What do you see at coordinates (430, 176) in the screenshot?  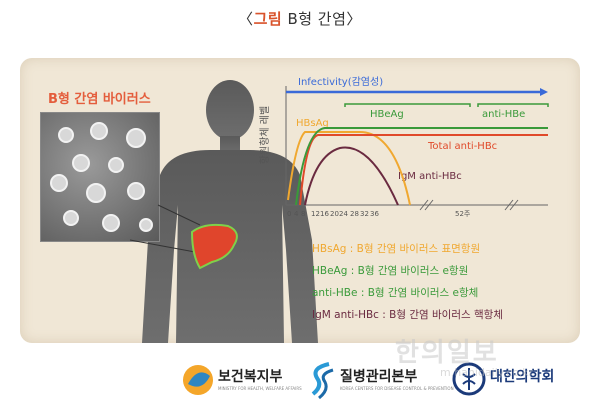 I see `series-label-igm-anti-hbc: IgM anti-HBc` at bounding box center [430, 176].